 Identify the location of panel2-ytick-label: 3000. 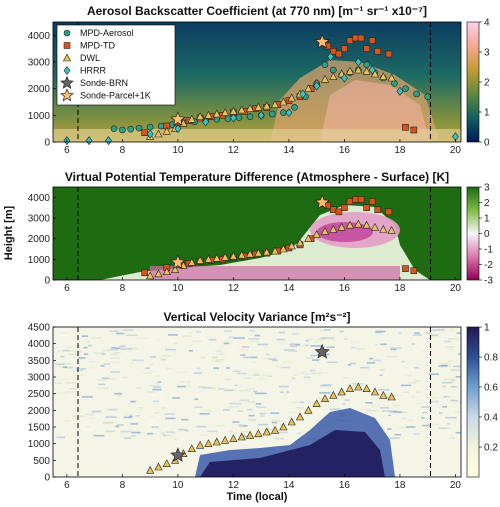
(39, 219).